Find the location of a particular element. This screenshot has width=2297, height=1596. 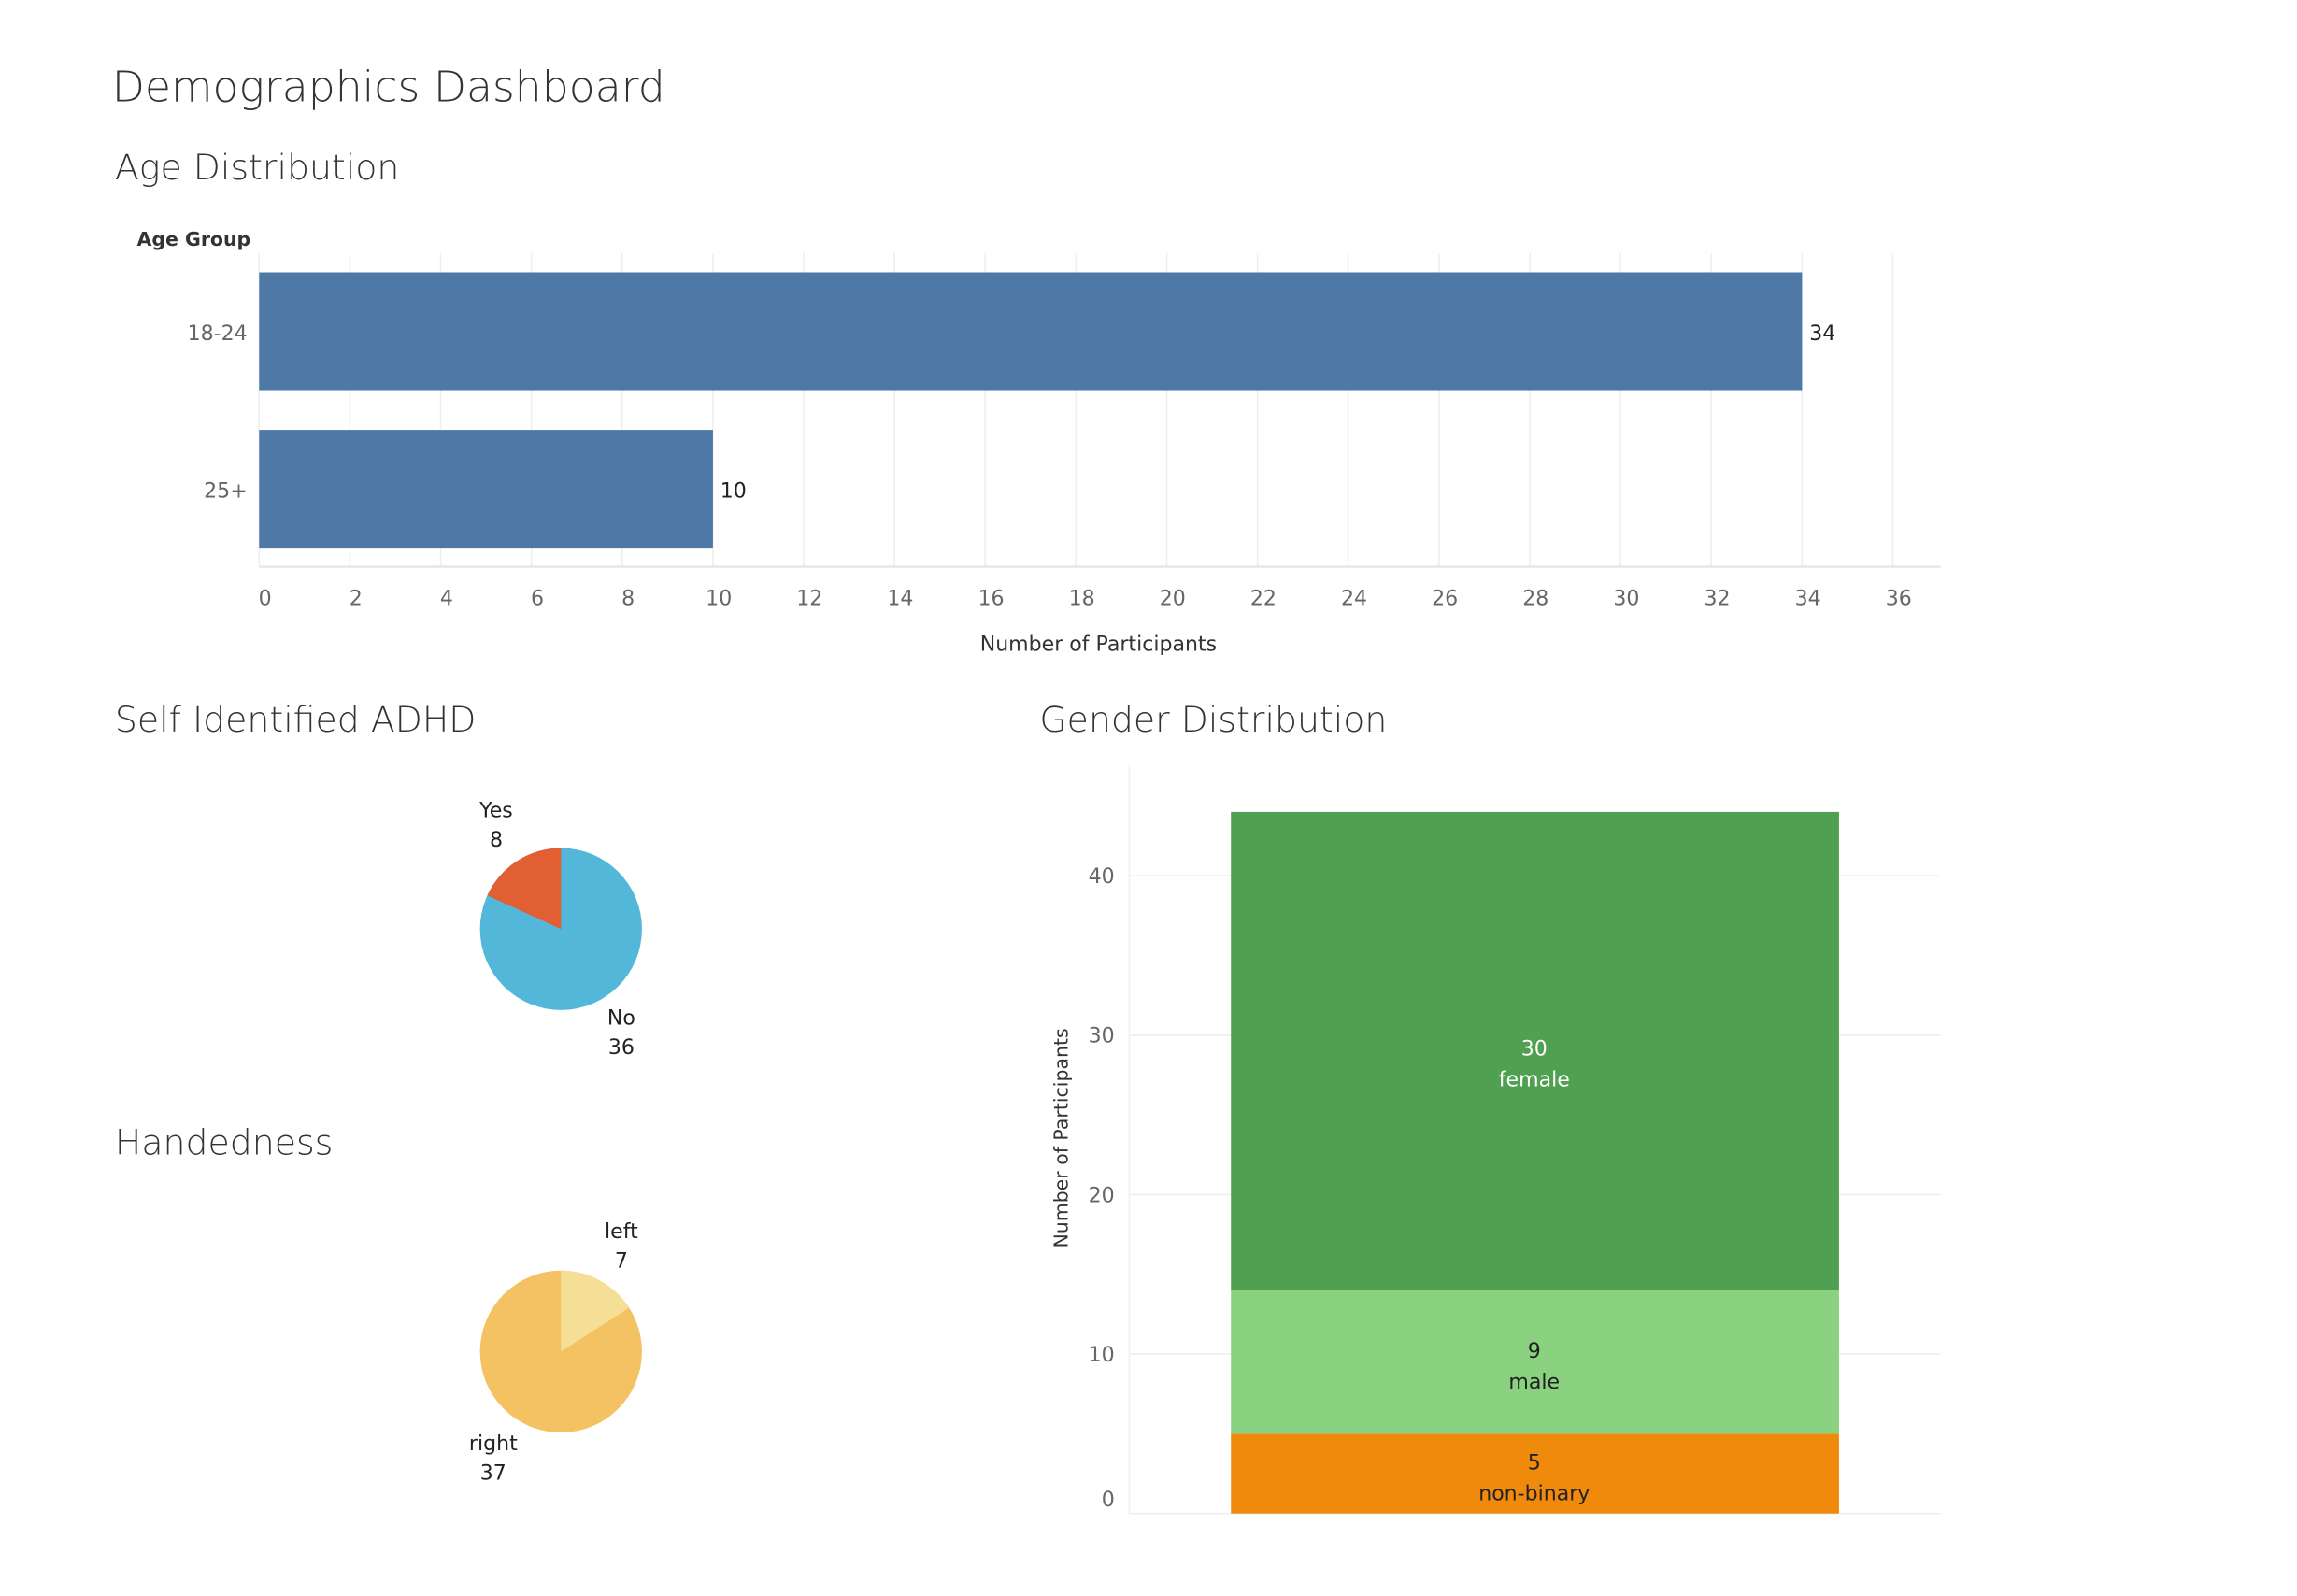

x-tick-label: 28 is located at coordinates (1535, 599).